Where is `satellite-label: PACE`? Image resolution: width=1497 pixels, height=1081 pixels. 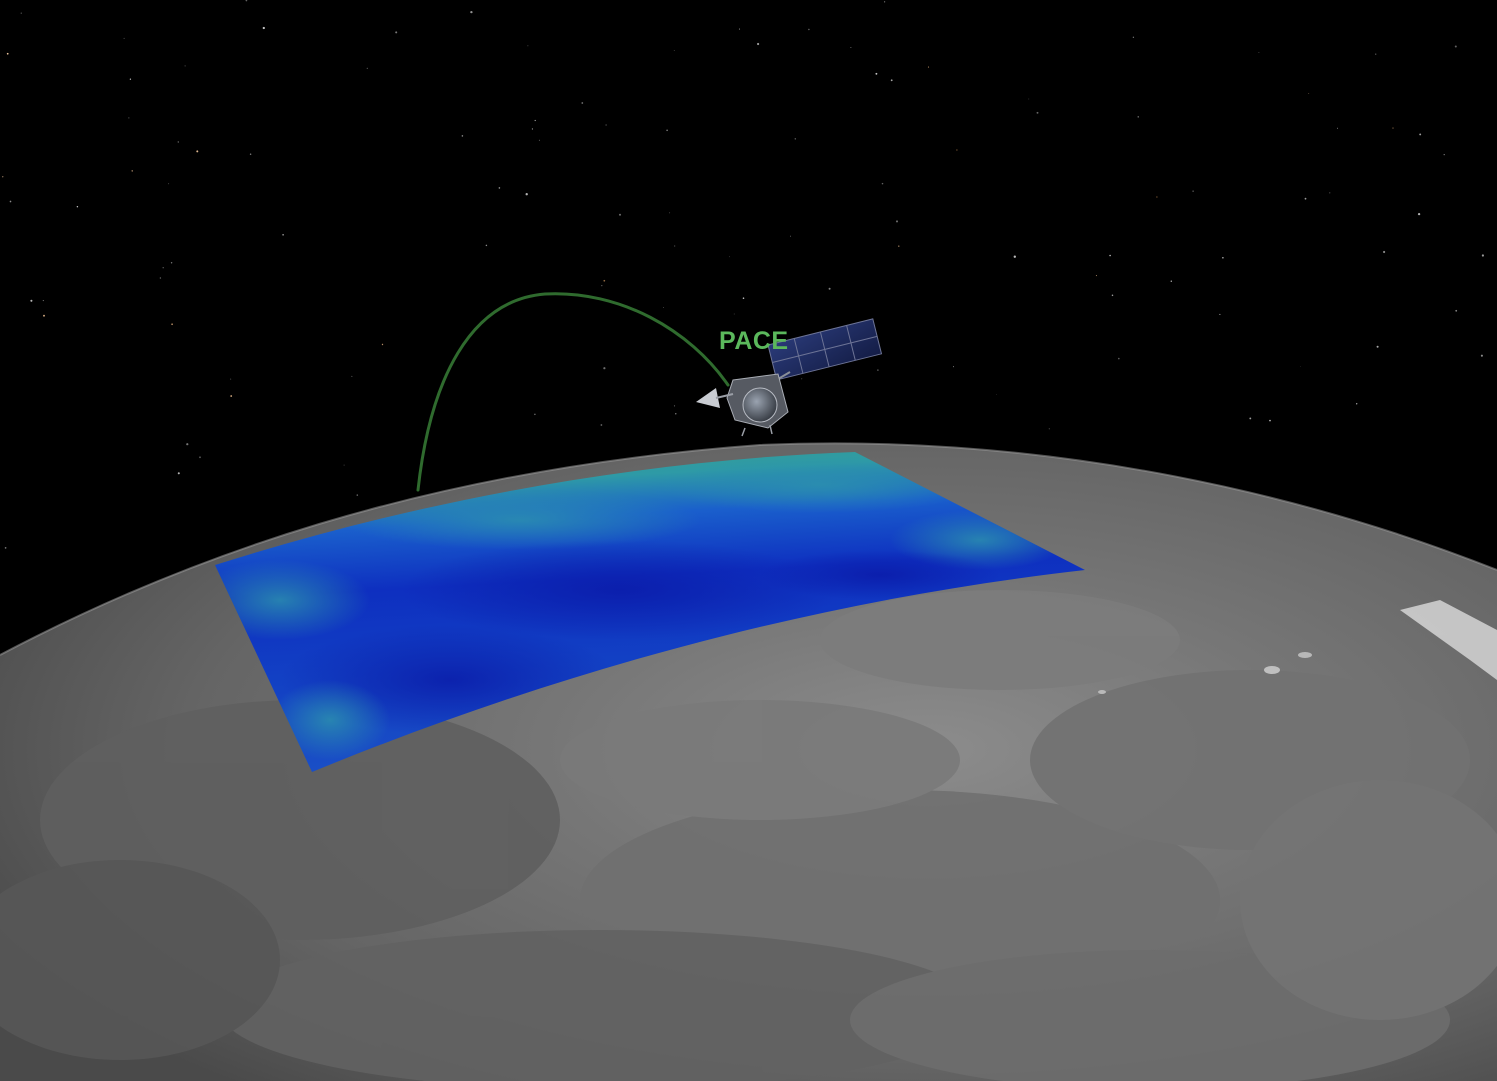
satellite-label: PACE is located at coordinates (754, 341).